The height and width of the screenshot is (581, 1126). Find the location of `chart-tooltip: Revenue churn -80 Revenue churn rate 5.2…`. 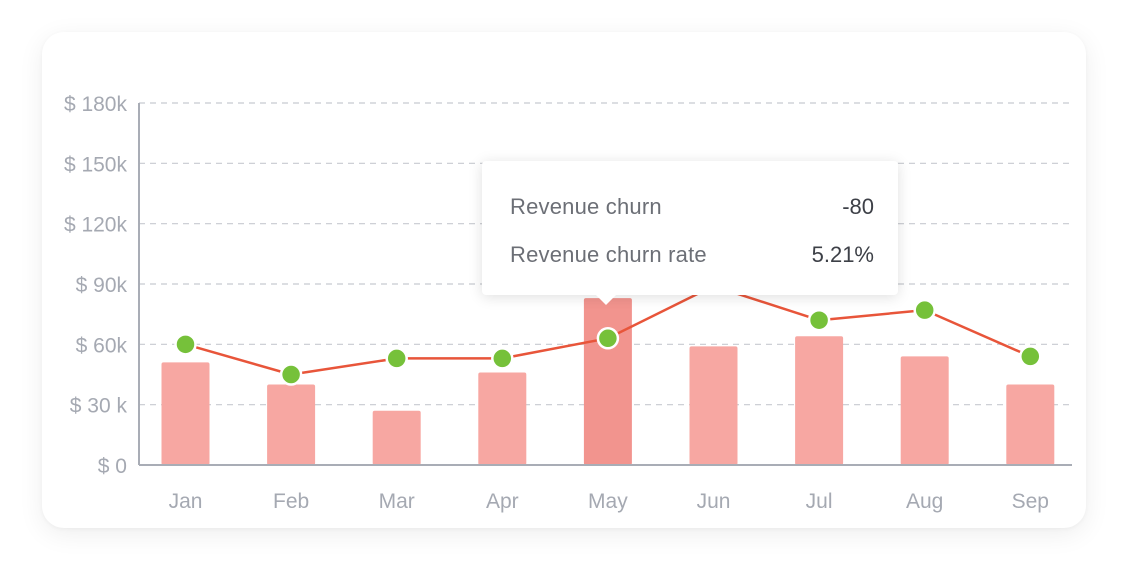

chart-tooltip: Revenue churn -80 Revenue churn rate 5.2… is located at coordinates (690, 233).